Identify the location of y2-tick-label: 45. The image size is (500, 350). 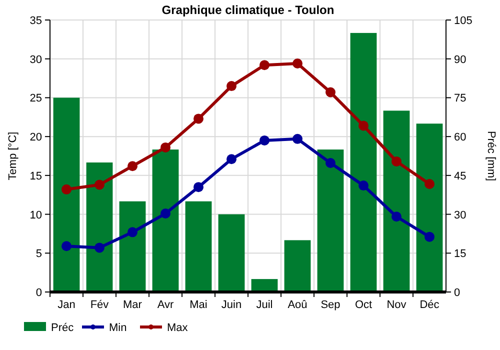
(460, 176).